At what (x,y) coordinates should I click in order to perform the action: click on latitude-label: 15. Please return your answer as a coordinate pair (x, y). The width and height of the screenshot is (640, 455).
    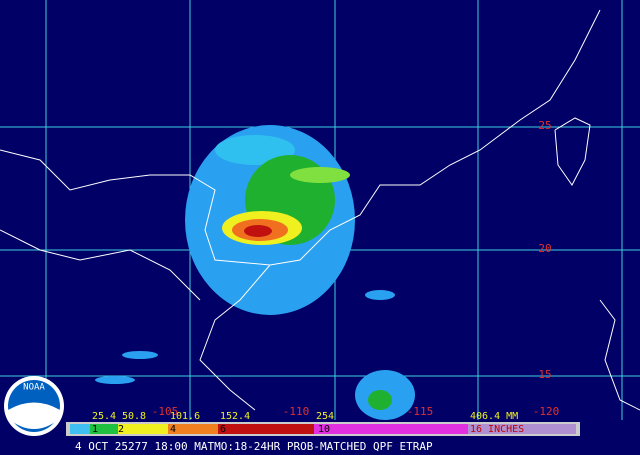
    Looking at the image, I should click on (544, 374).